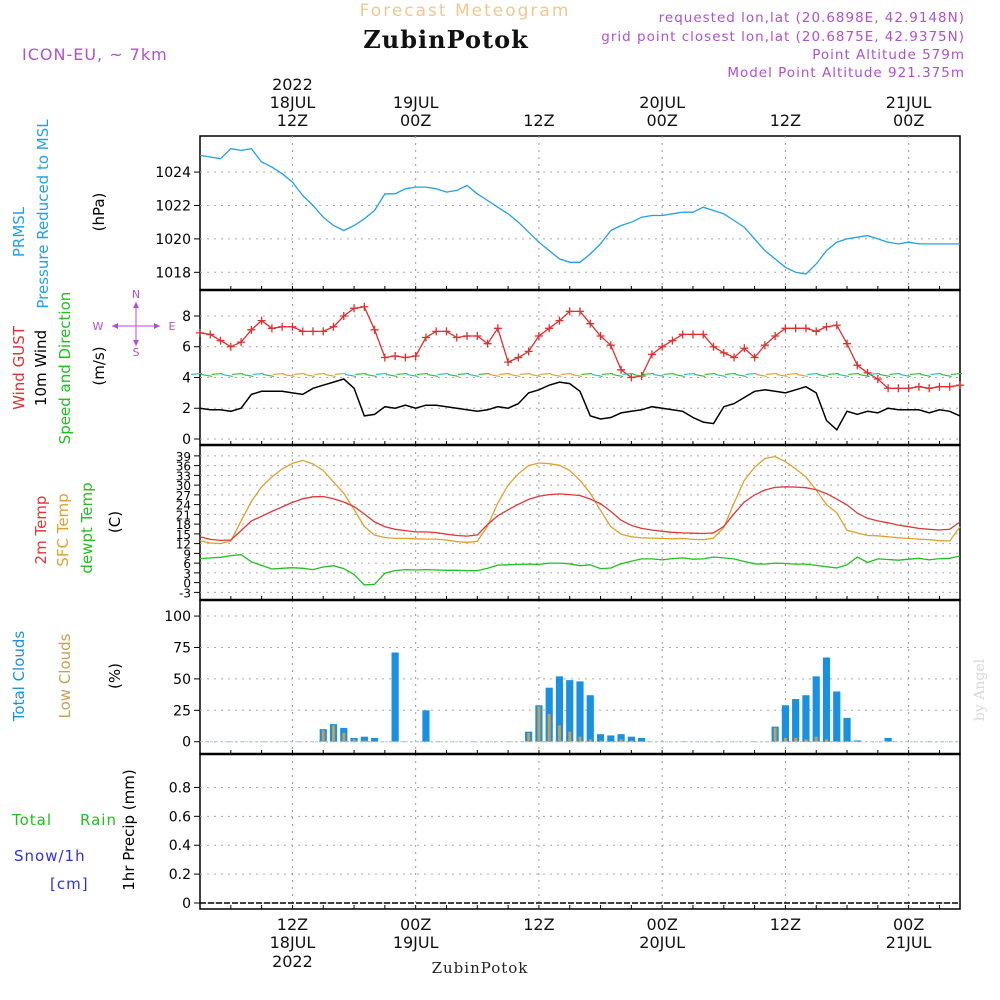 The width and height of the screenshot is (1000, 1000). Describe the element at coordinates (182, 711) in the screenshot. I see `panel-3-ytick-label: 25` at that location.